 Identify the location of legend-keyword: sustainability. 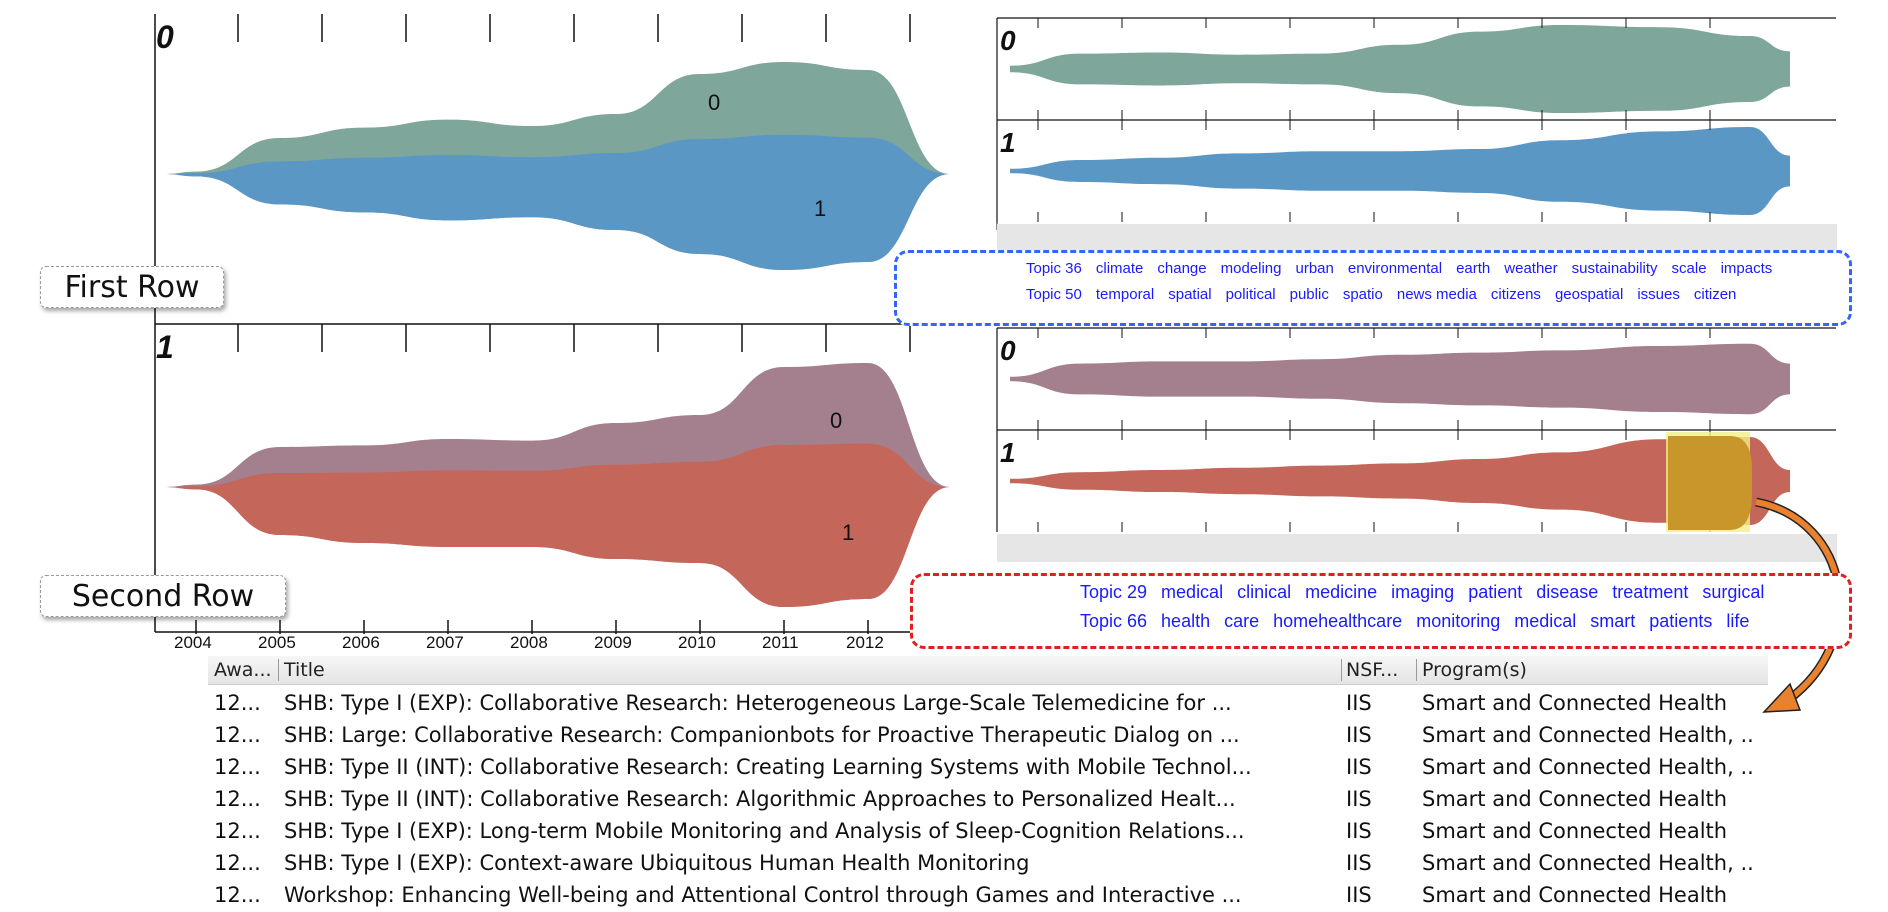
(1614, 268).